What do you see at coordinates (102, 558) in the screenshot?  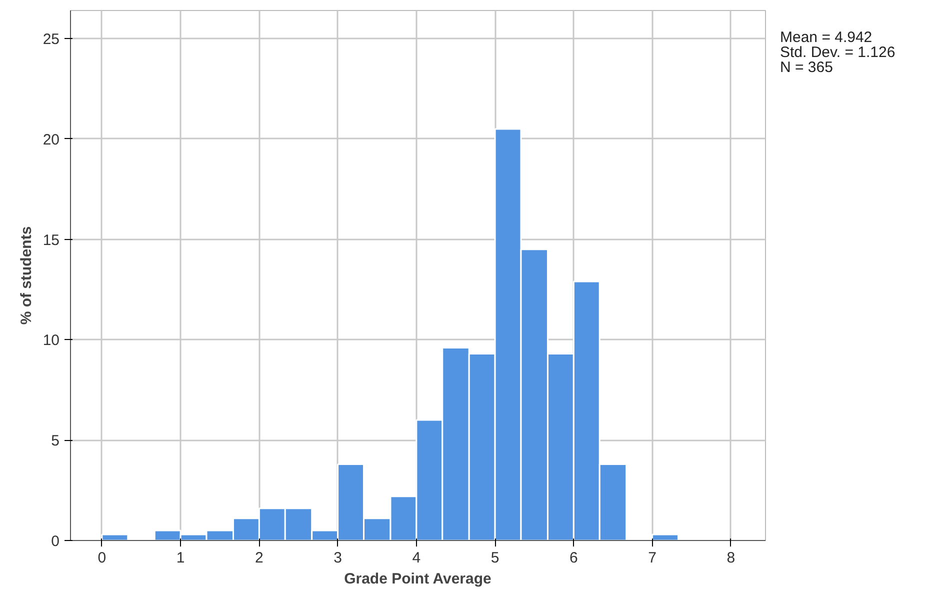 I see `x-tick-label: 0` at bounding box center [102, 558].